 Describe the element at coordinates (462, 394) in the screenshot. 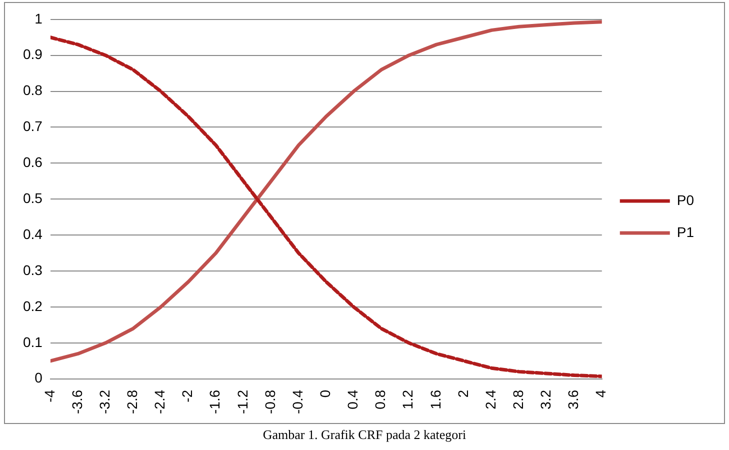

I see `x-tick-label: 2` at that location.